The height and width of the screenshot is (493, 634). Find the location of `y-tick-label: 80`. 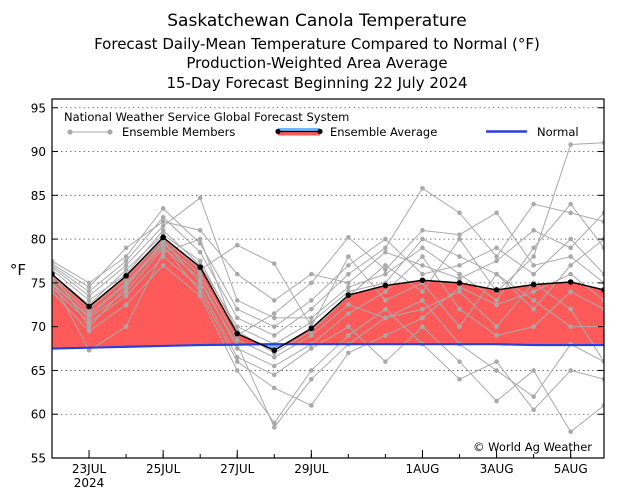

y-tick-label: 80 is located at coordinates (38, 240).